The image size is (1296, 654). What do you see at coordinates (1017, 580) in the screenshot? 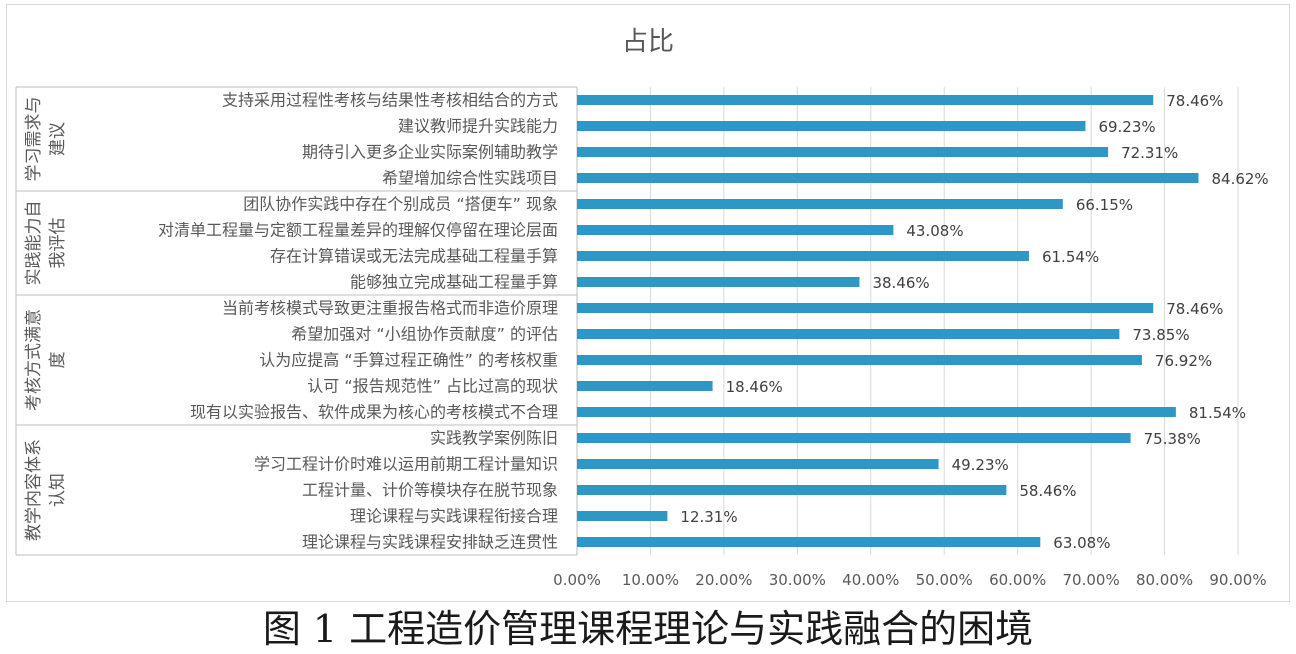
I see `x-tick-label: 60.00%` at bounding box center [1017, 580].